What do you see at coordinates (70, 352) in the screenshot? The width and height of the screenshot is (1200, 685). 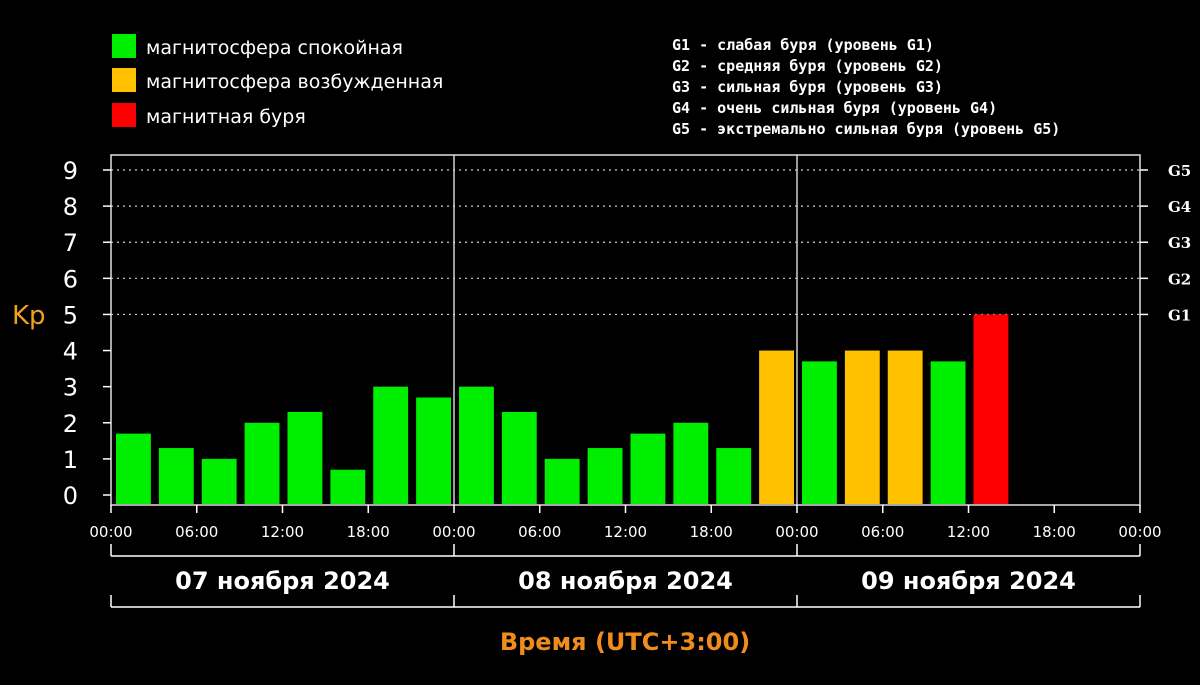 I see `y-tick-label-4: 4` at bounding box center [70, 352].